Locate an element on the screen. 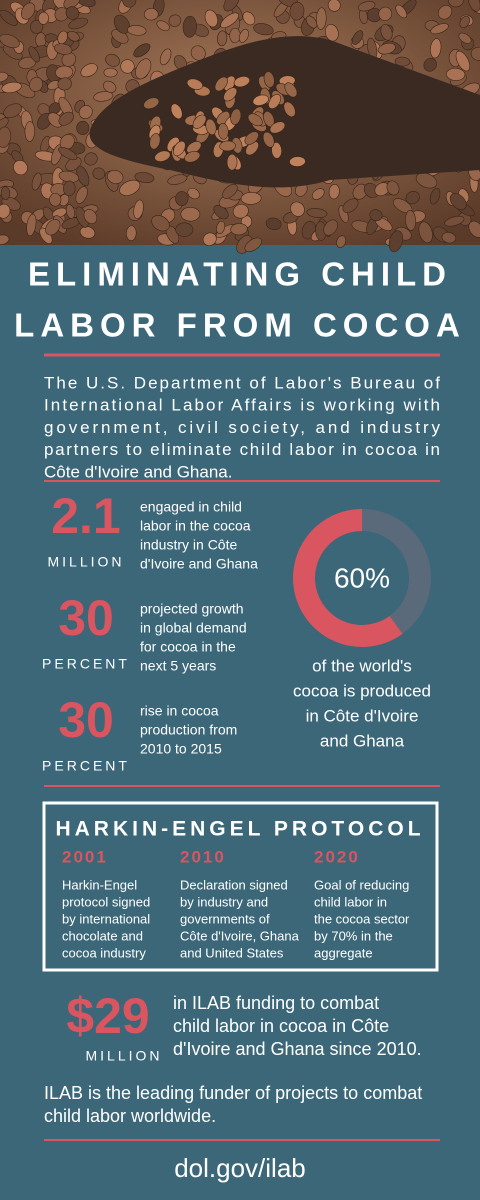 The height and width of the screenshot is (1200, 480). unit: MILLION is located at coordinates (85, 562).